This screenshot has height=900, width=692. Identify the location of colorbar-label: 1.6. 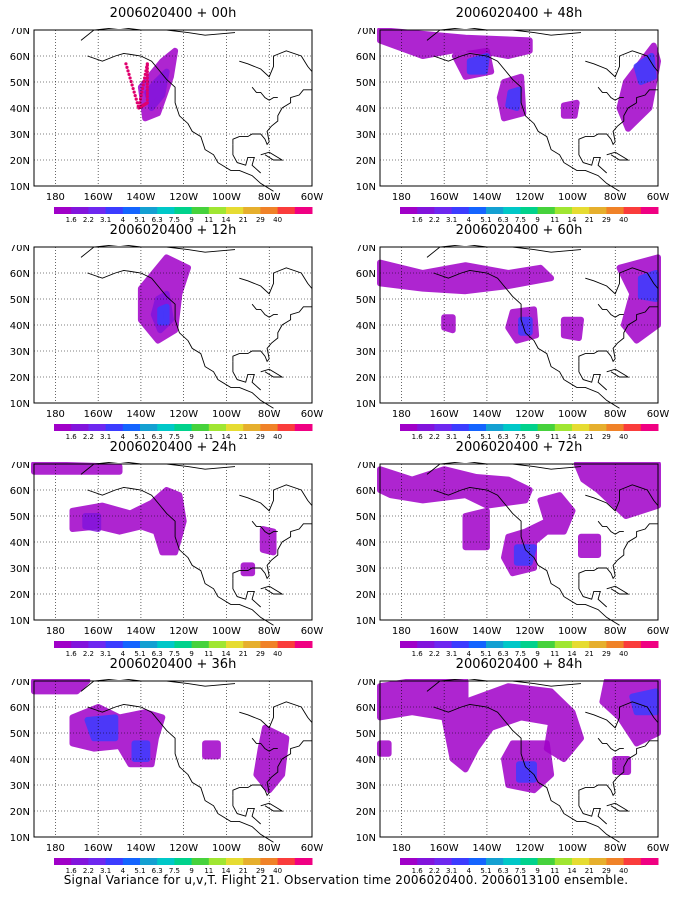
(418, 437).